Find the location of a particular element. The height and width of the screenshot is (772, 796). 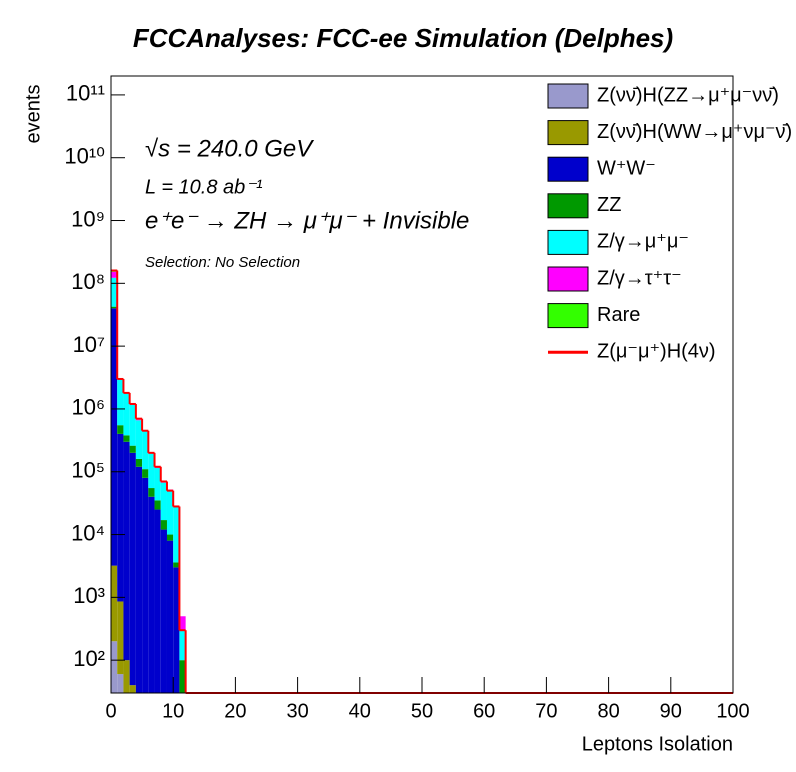

y-tick-label: 10⁹ is located at coordinates (88, 218).